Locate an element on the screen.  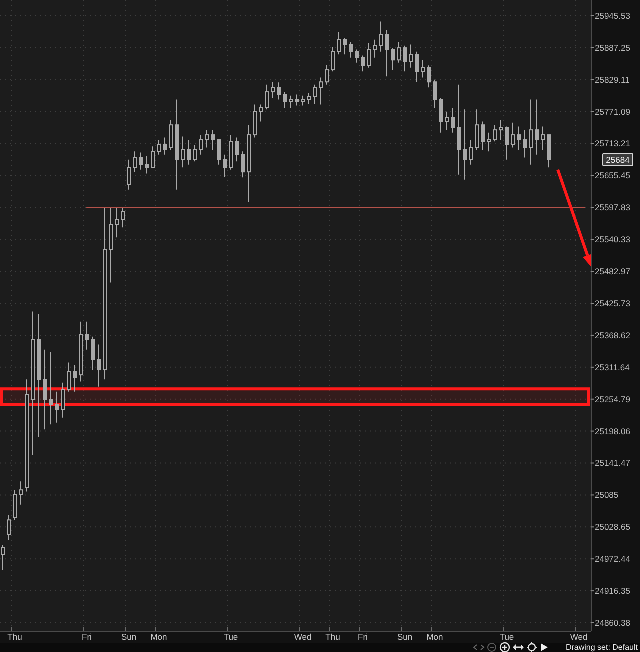
text: 25684 is located at coordinates (618, 159).